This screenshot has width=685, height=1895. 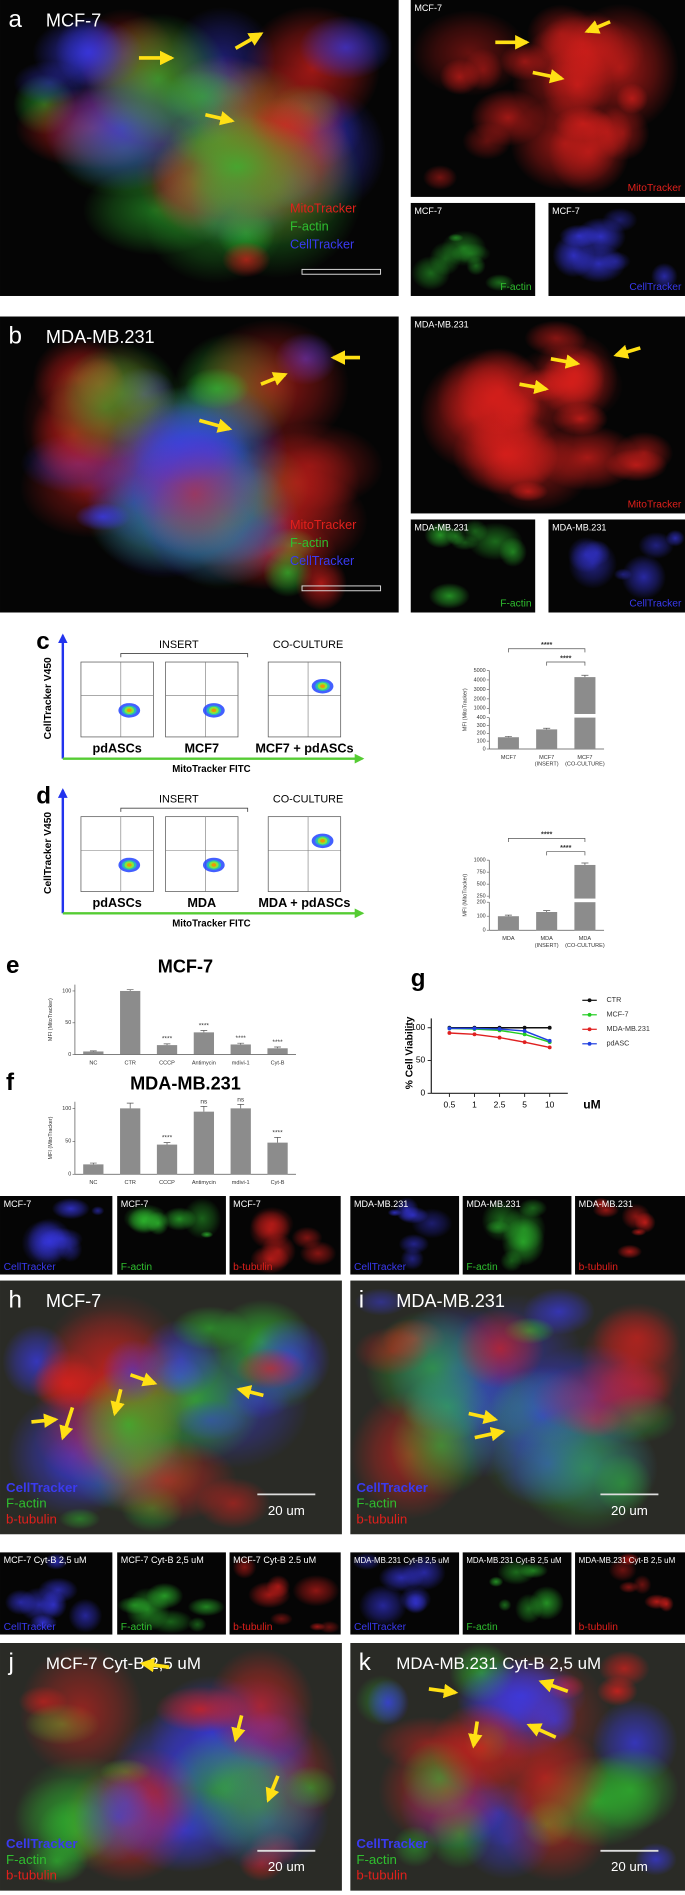 What do you see at coordinates (627, 1028) in the screenshot?
I see `legend-entry: MDA-MB.231` at bounding box center [627, 1028].